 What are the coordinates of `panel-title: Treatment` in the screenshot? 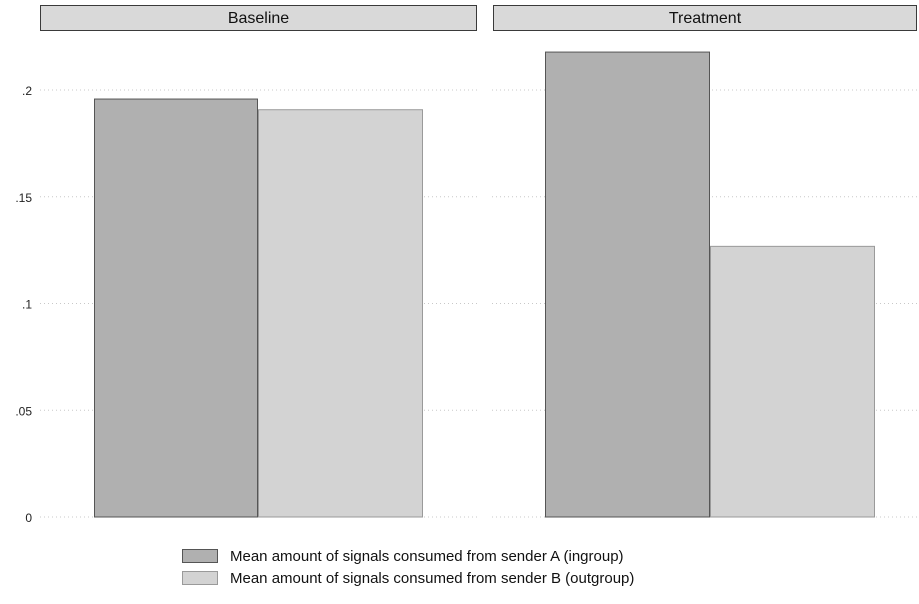 It's located at (705, 18).